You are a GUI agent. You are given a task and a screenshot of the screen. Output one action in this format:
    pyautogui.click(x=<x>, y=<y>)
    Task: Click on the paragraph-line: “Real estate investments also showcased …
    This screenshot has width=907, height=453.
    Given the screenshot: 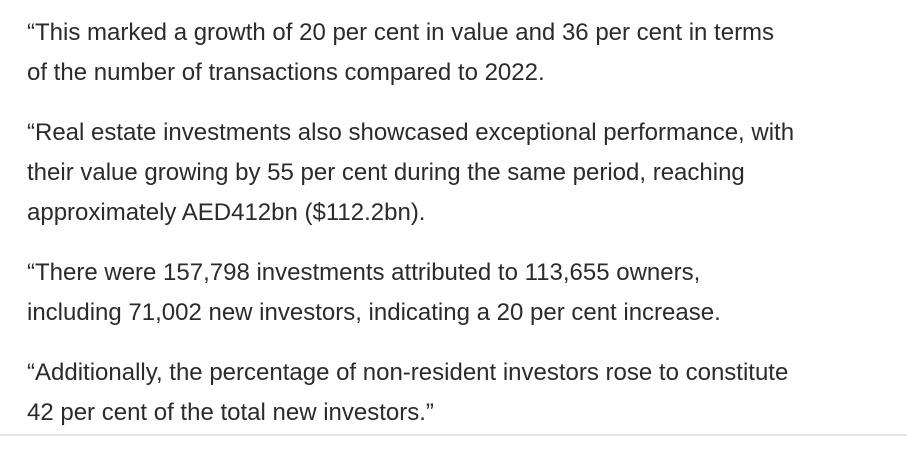 What is the action you would take?
    pyautogui.click(x=411, y=132)
    